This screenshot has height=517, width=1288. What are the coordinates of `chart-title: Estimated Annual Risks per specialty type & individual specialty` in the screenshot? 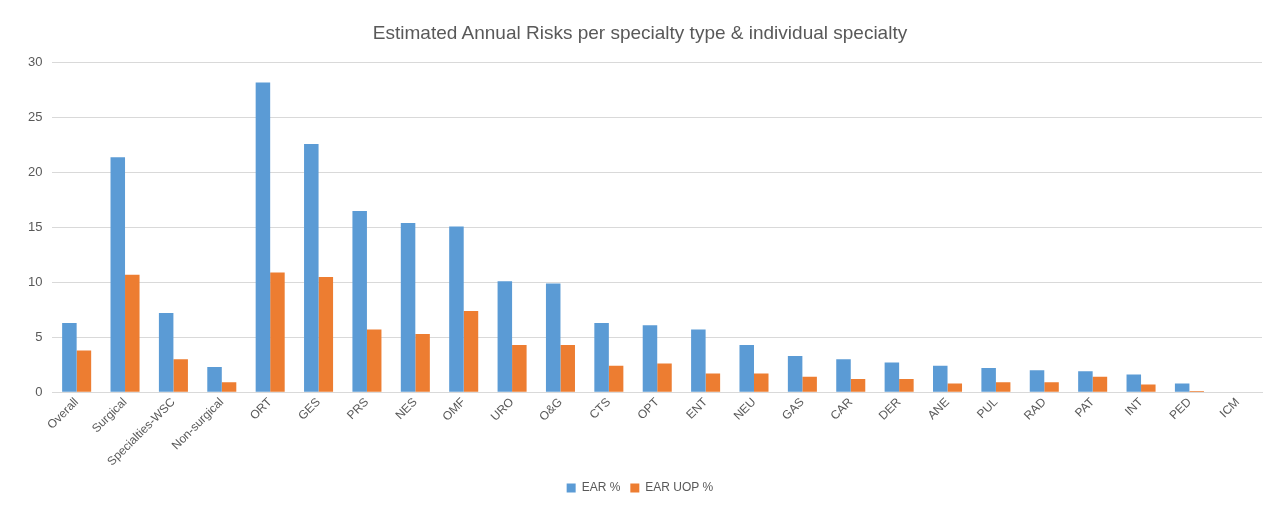 It's located at (640, 32).